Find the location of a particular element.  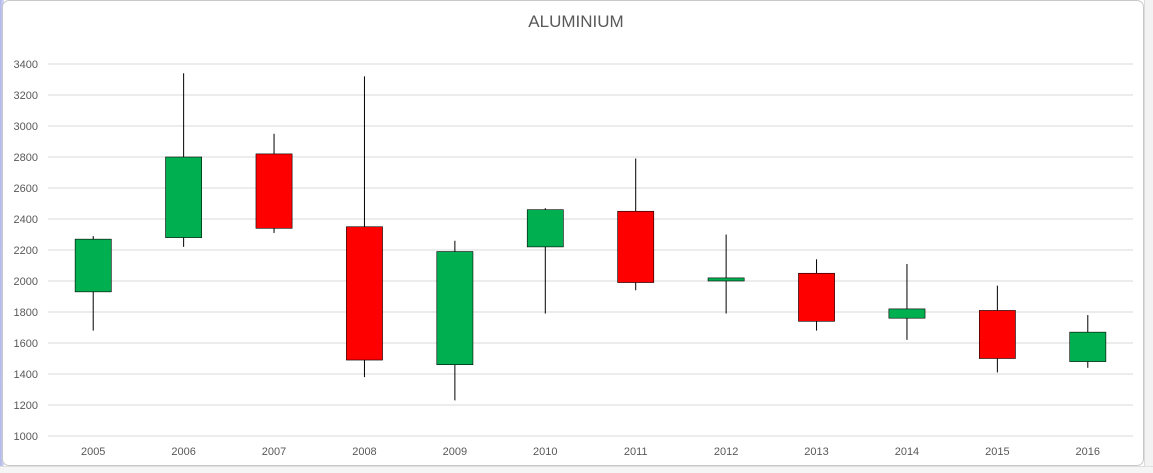

y-tick-label: 1200 is located at coordinates (26, 406).